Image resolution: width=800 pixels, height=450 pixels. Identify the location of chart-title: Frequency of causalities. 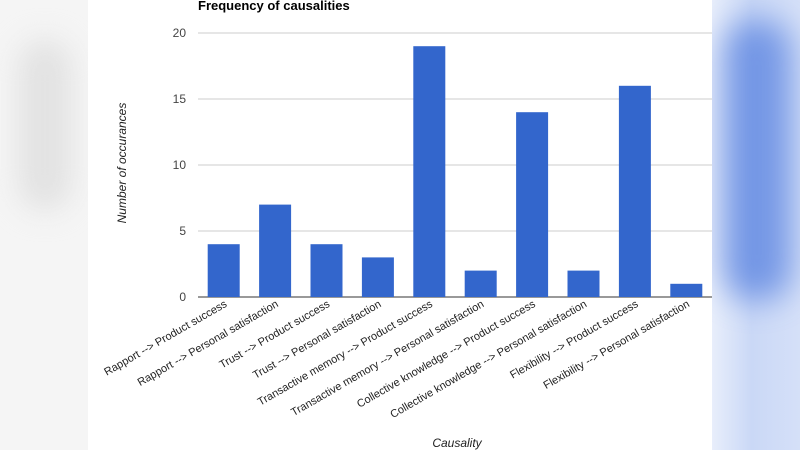
(274, 6).